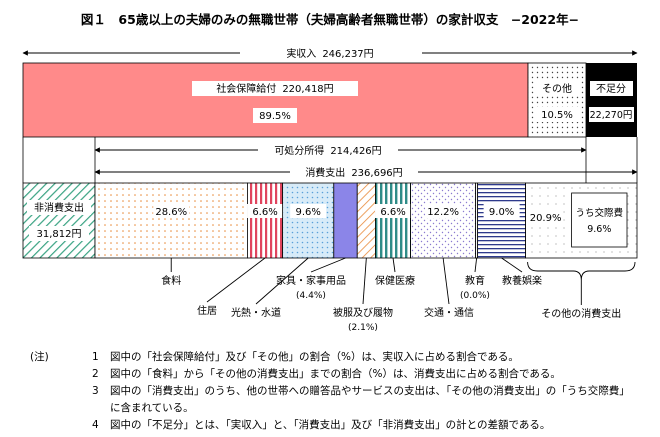  Describe the element at coordinates (502, 220) in the screenshot. I see `segment-culture` at that location.